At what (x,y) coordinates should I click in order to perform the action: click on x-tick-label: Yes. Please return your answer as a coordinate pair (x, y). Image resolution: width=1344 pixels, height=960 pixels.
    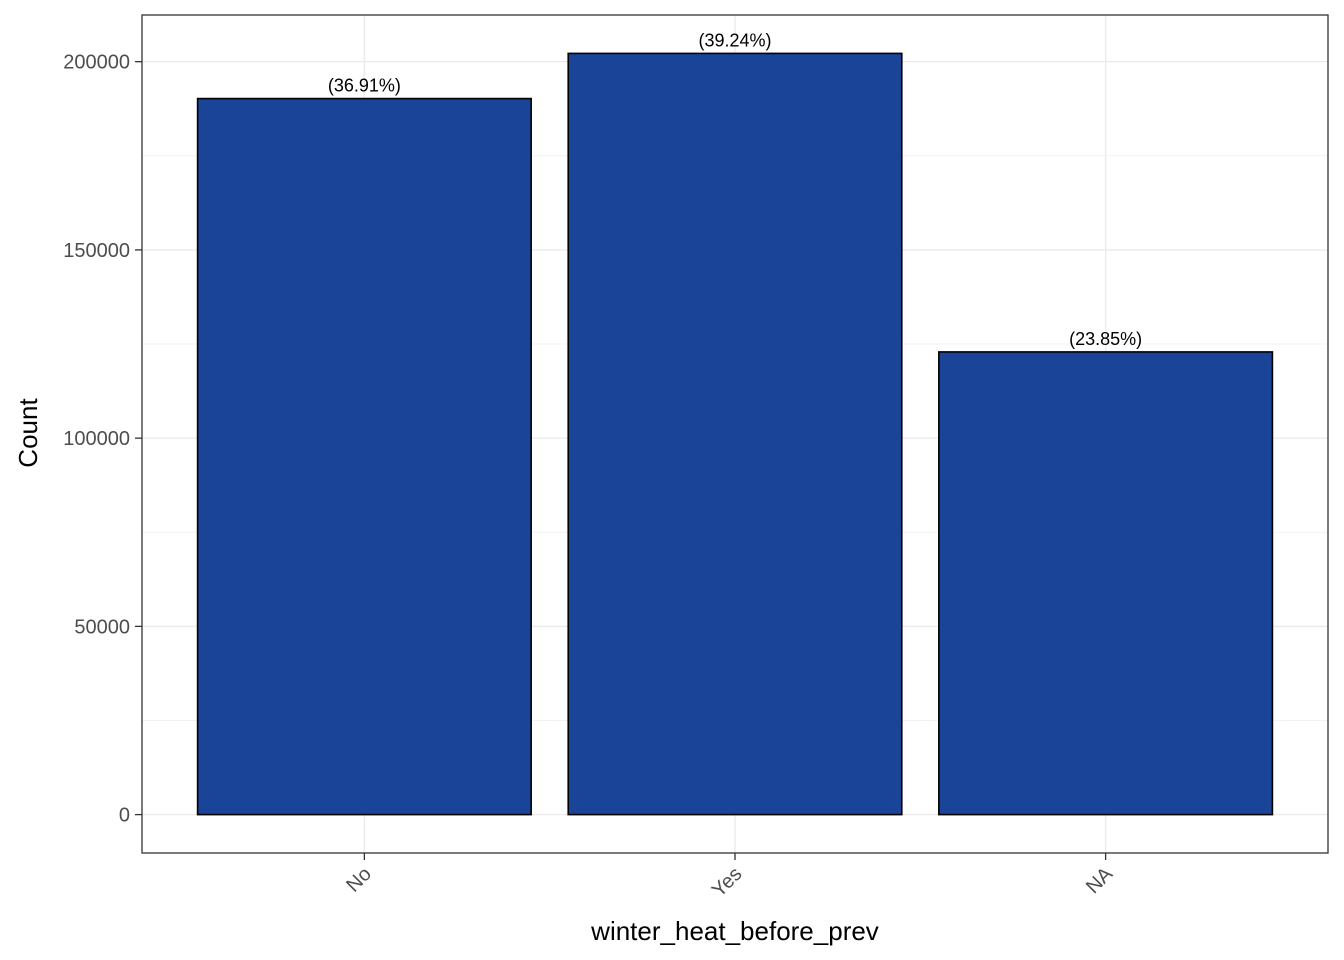
    Looking at the image, I should click on (727, 882).